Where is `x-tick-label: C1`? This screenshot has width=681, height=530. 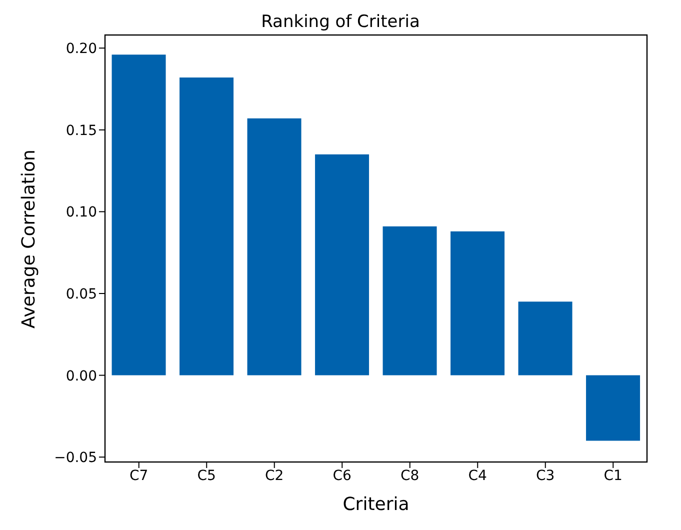
x-tick-label: C1 is located at coordinates (613, 476).